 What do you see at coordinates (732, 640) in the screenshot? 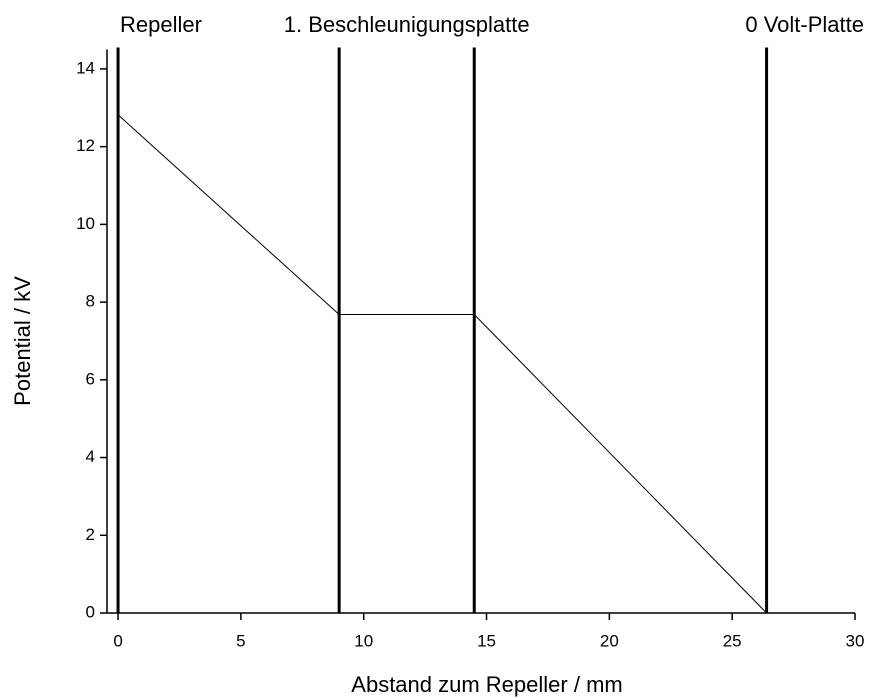
I see `x-tick-label: 25` at bounding box center [732, 640].